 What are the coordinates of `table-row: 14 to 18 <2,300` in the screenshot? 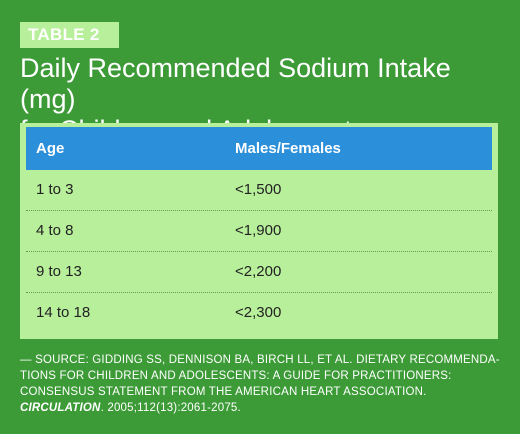 It's located at (259, 313).